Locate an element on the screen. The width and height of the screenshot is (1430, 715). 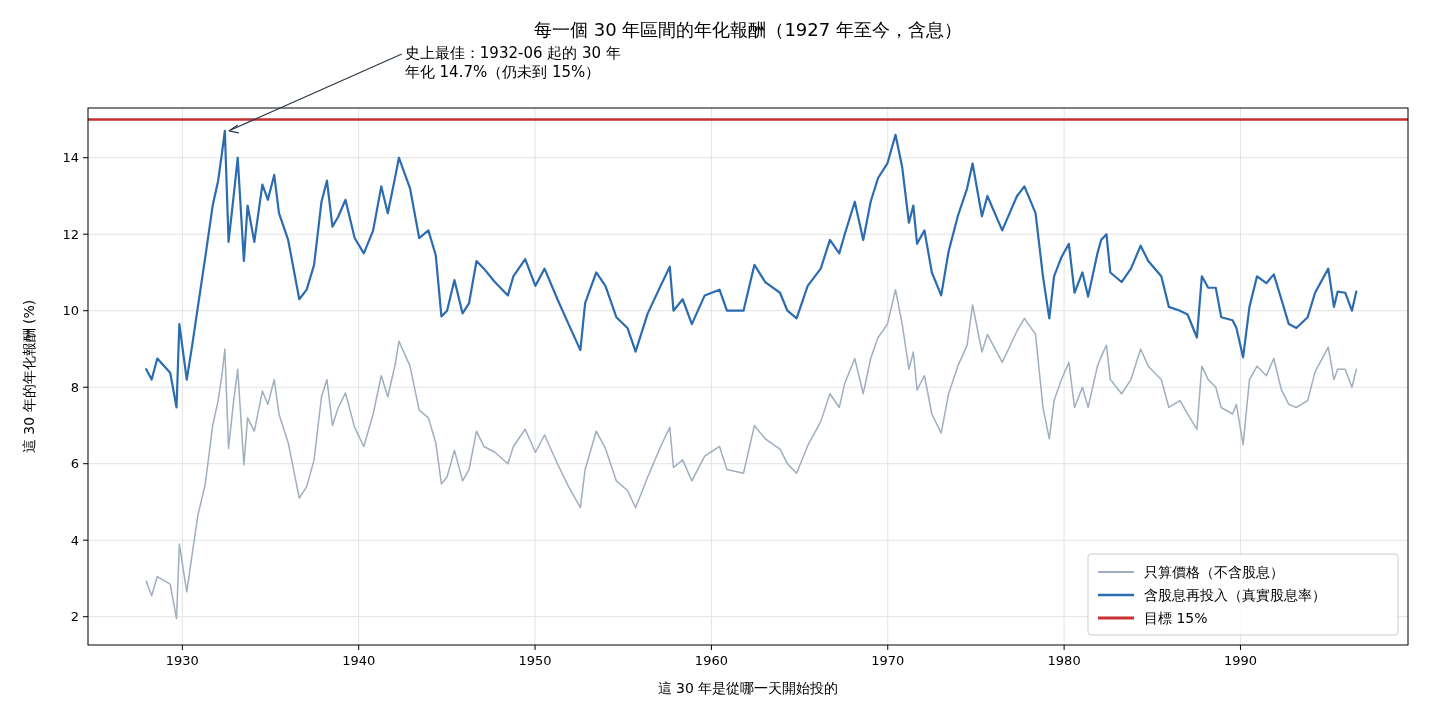
y-tick-label: 12 is located at coordinates (70, 234).